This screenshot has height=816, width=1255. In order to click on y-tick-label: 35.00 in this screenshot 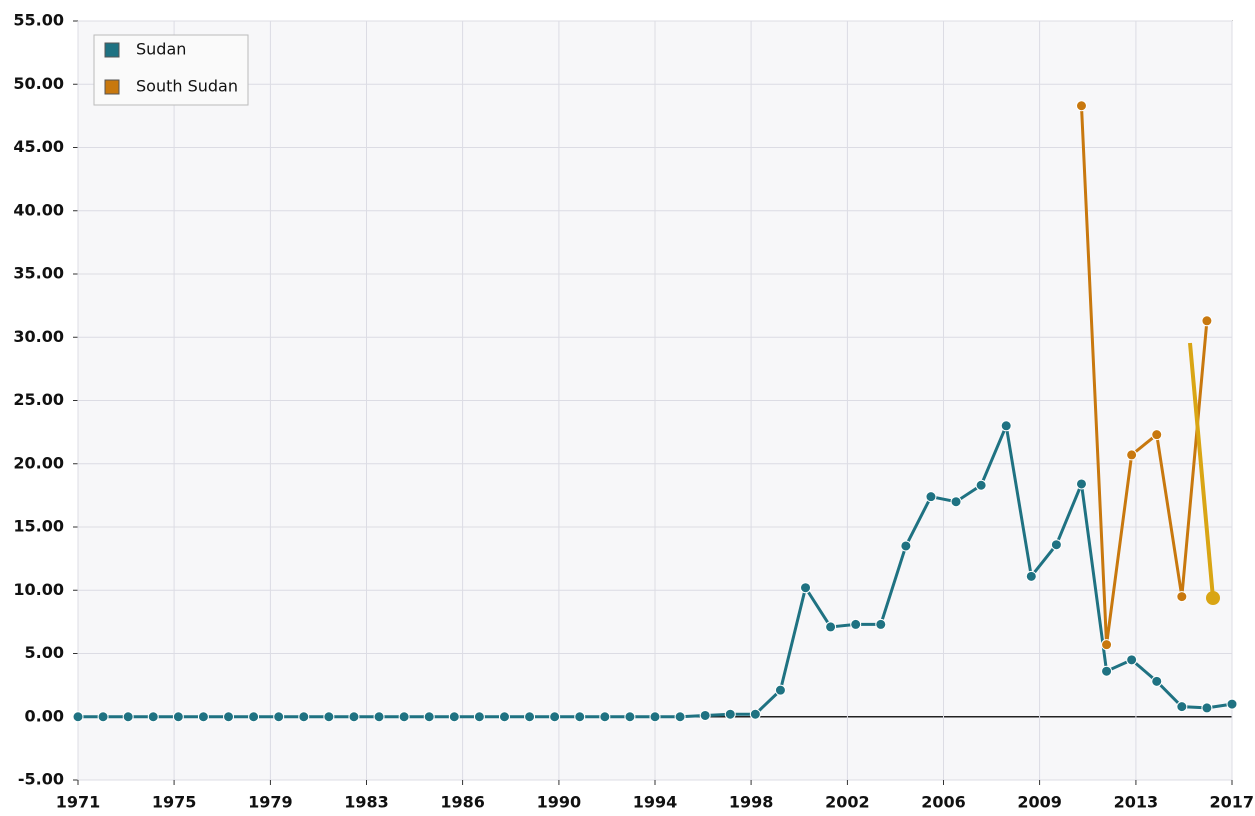, I will do `click(38, 273)`.